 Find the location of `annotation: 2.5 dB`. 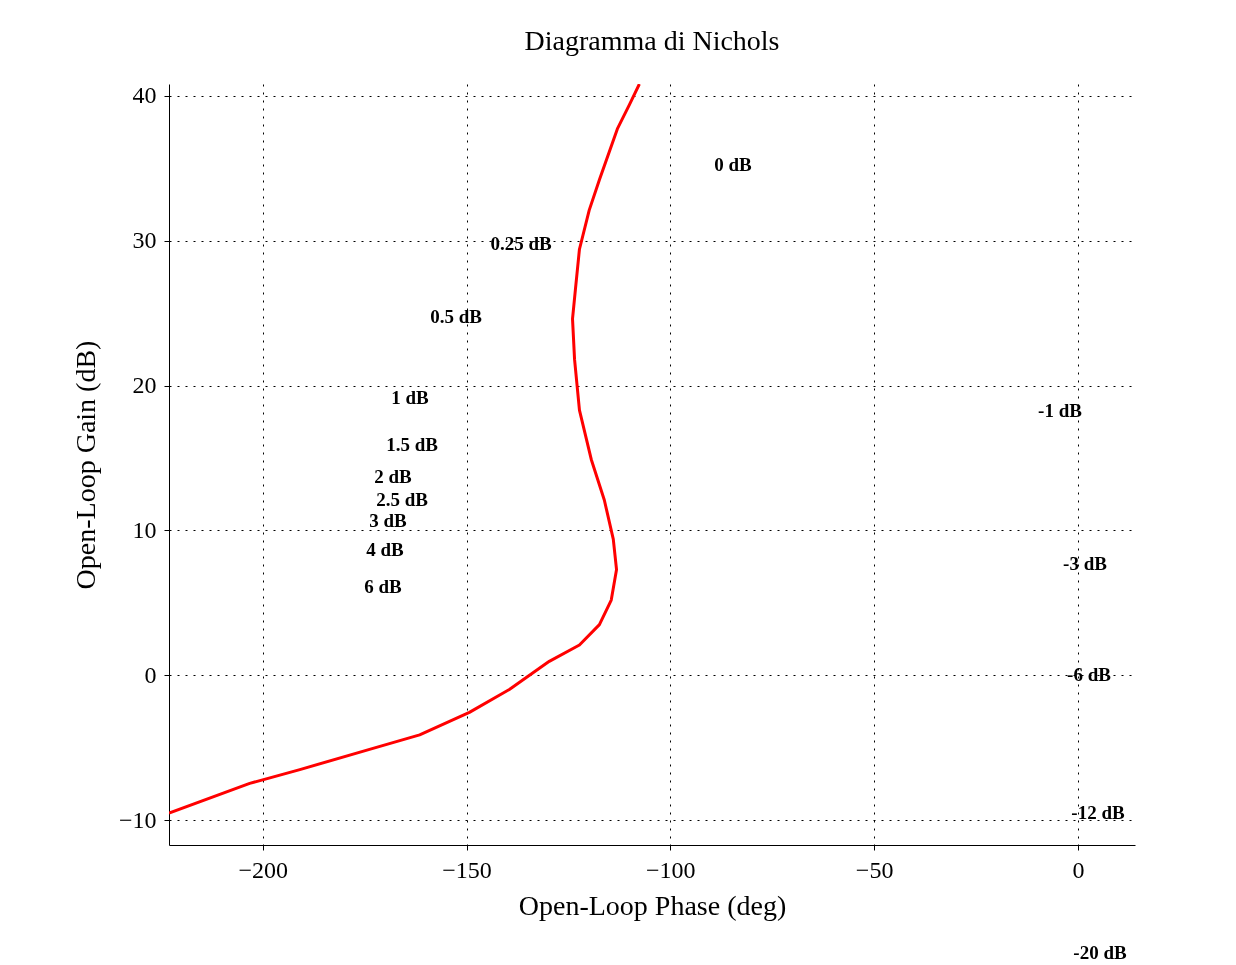

annotation: 2.5 dB is located at coordinates (402, 500).